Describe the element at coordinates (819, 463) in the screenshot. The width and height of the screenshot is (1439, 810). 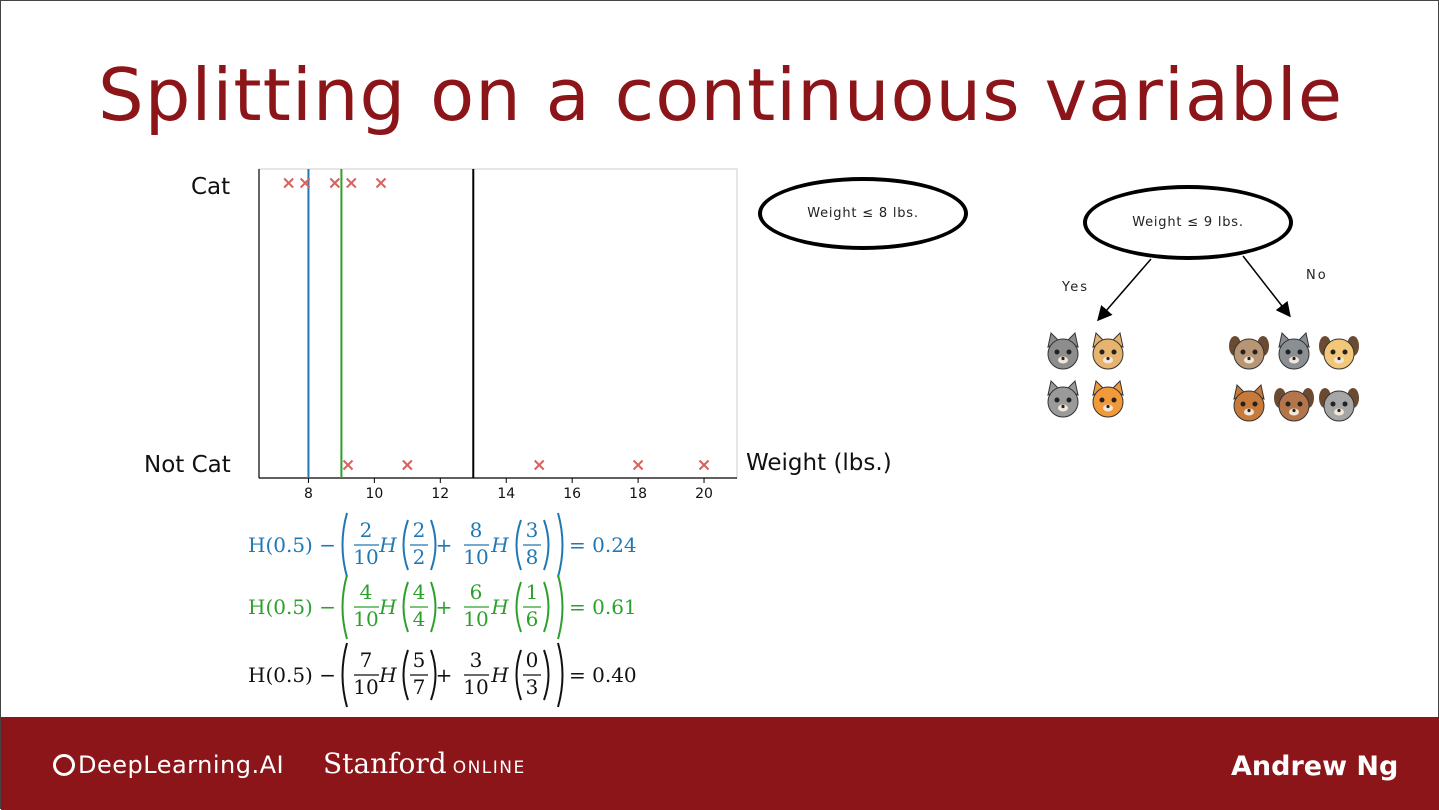
I see `x-axis-label: Weight (lbs.)` at that location.